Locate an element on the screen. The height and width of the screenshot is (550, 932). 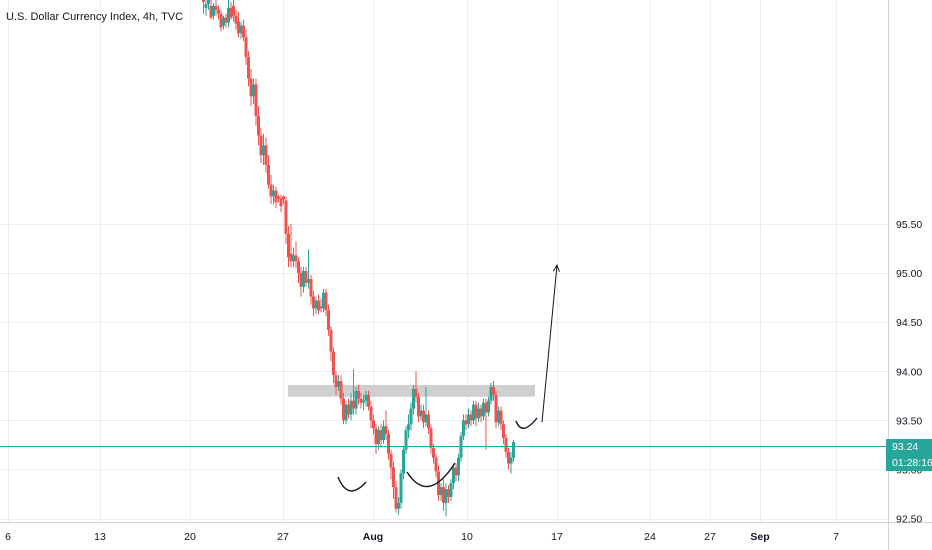
x-tick-label: Sep is located at coordinates (759, 537).